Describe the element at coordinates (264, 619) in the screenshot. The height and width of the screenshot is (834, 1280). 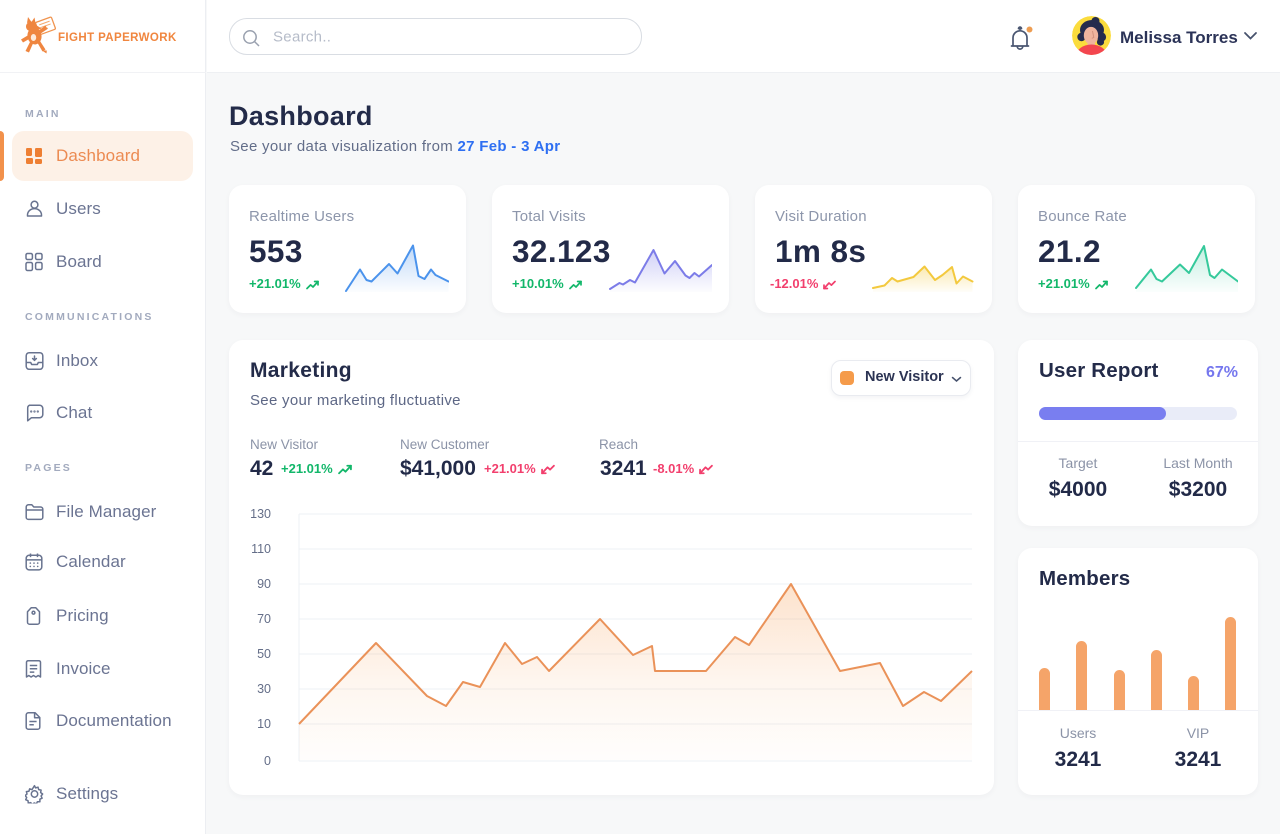
I see `svg-text: 70` at that location.